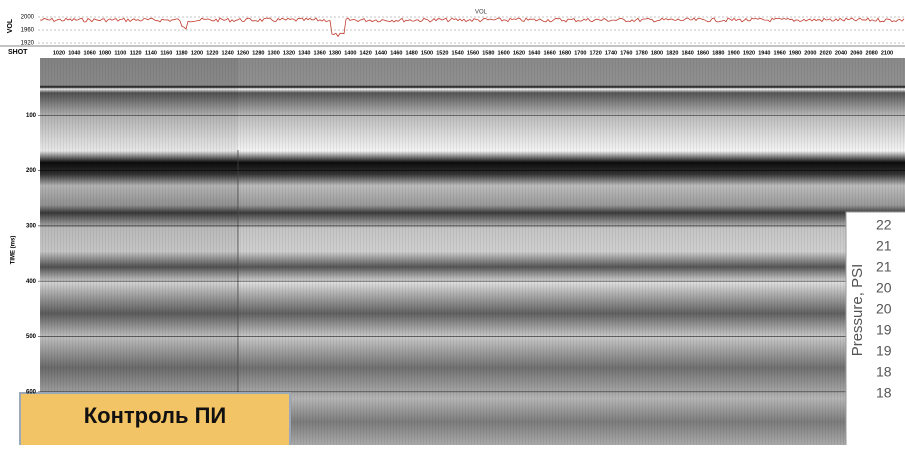  I want to click on shot-tick-label: 1700, so click(580, 53).